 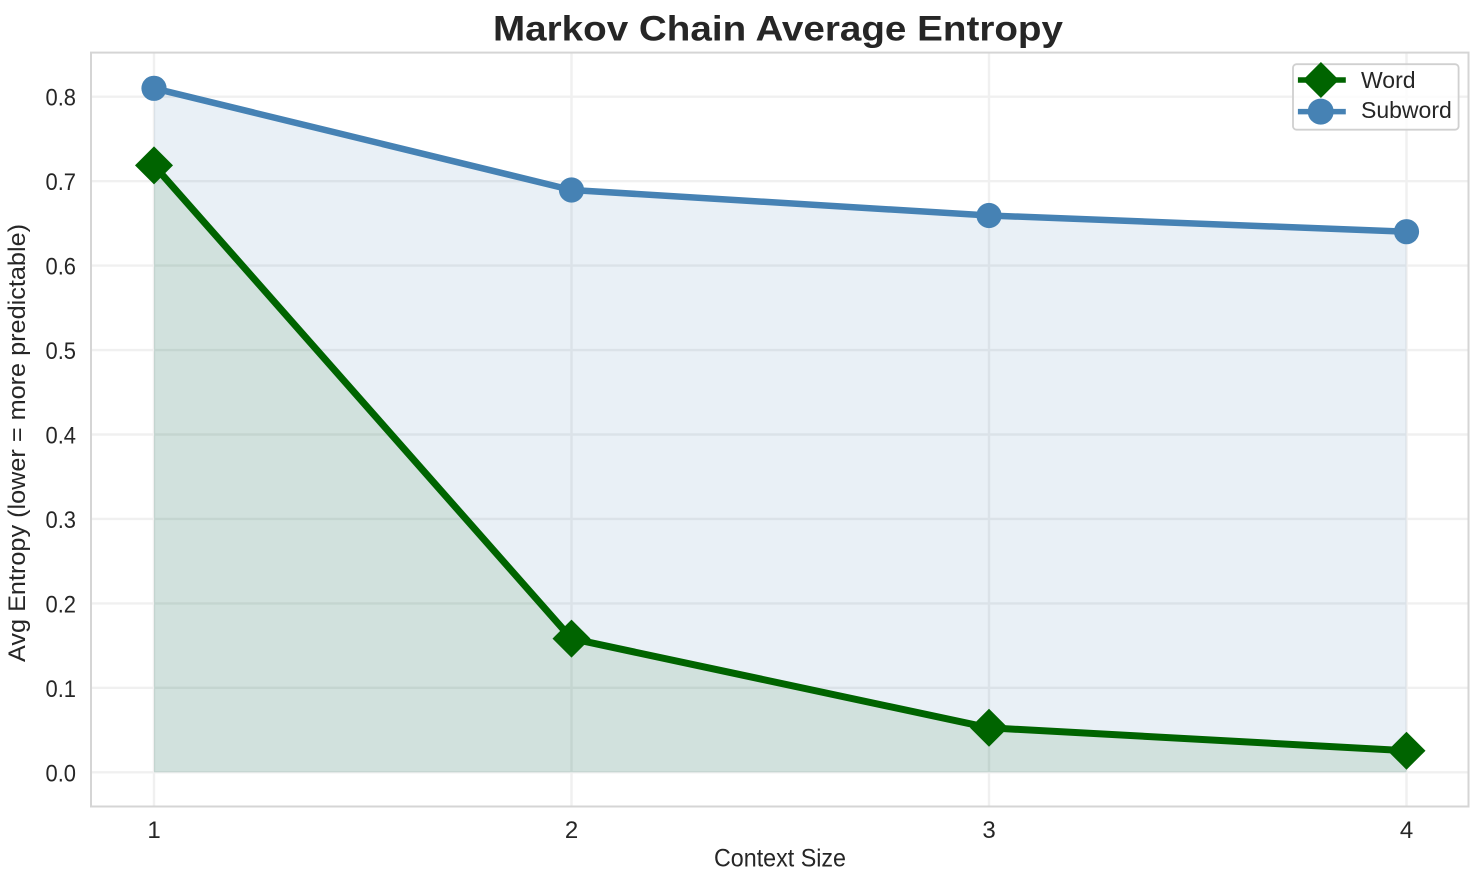 What do you see at coordinates (61, 351) in the screenshot?
I see `svg-text: 0.5` at bounding box center [61, 351].